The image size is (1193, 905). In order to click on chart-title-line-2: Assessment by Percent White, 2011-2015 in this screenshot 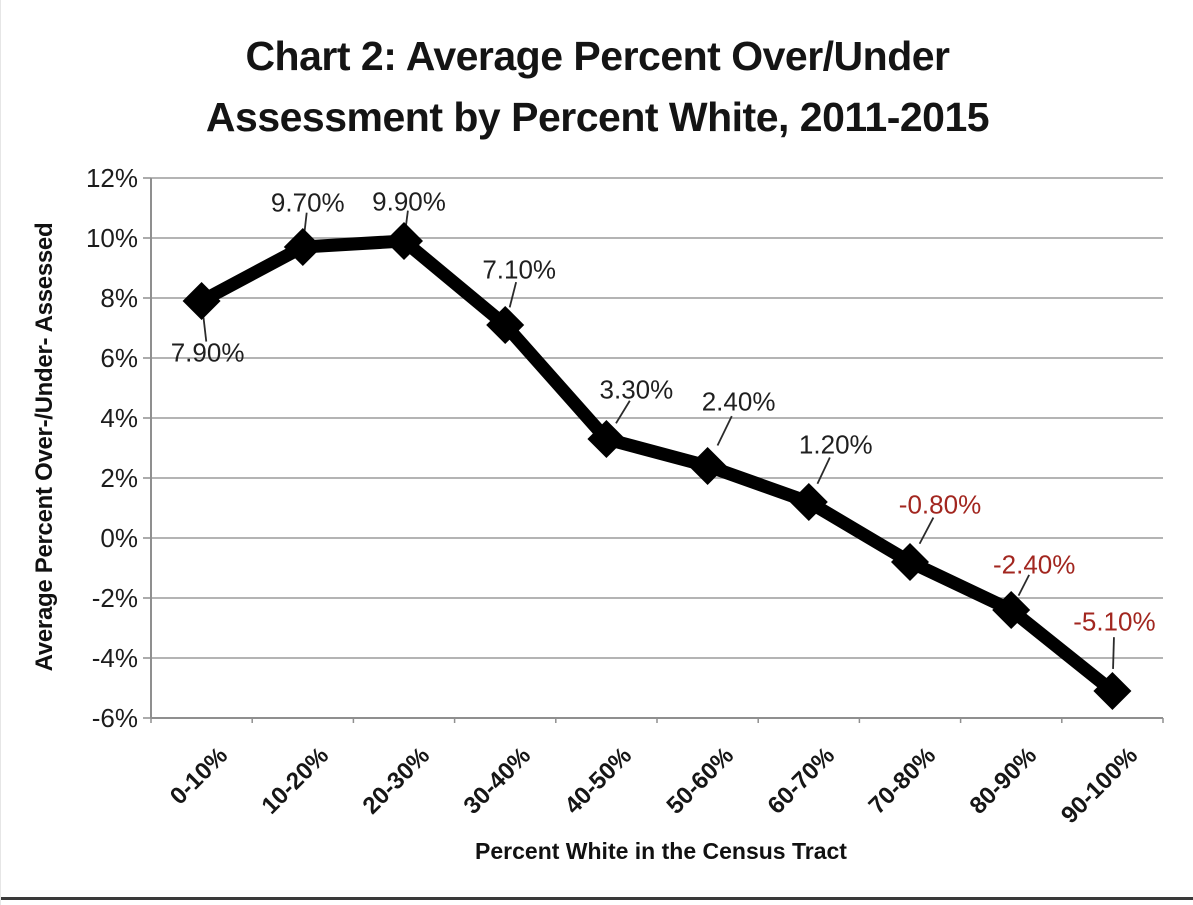, I will do `click(597, 117)`.